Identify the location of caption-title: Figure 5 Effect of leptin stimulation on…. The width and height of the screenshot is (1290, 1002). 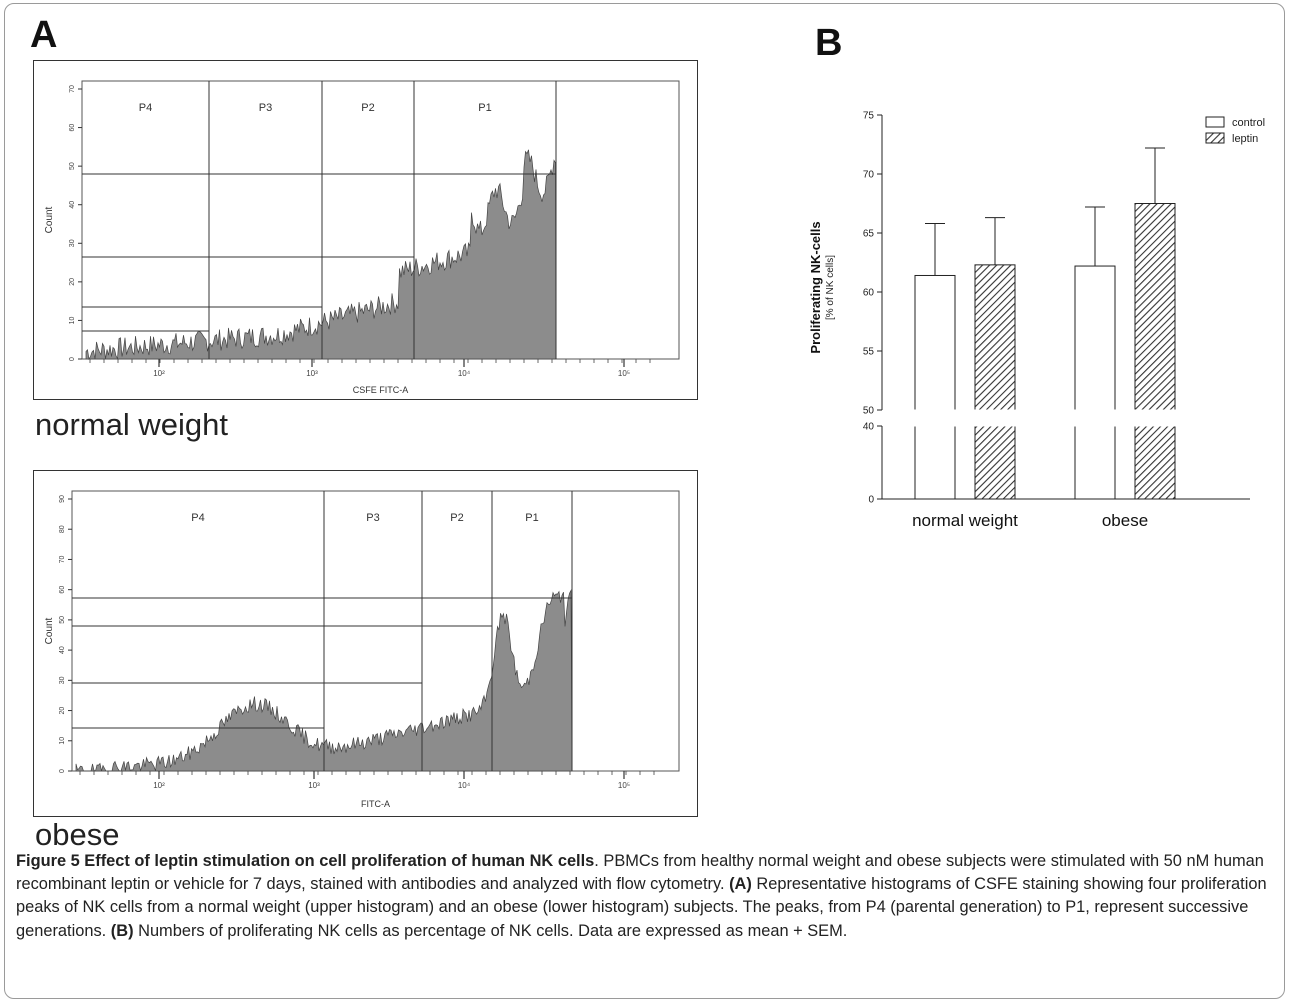
(305, 861).